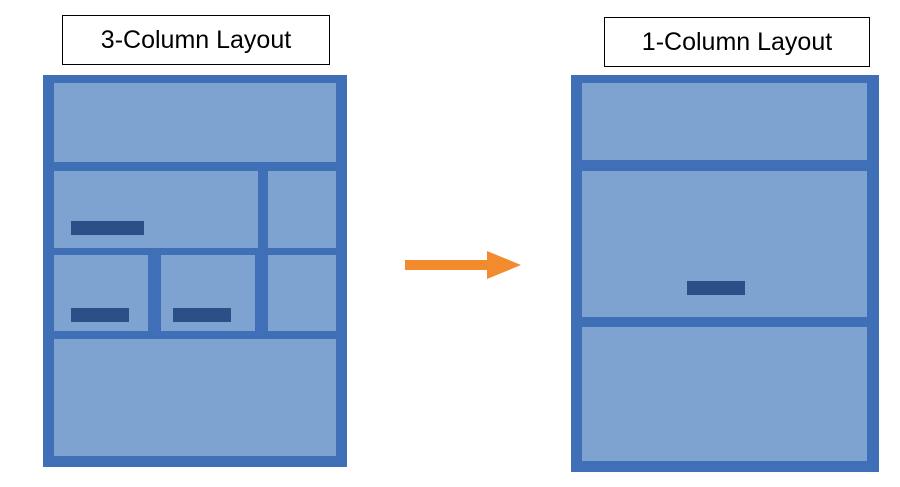 Image resolution: width=900 pixels, height=487 pixels. Describe the element at coordinates (716, 288) in the screenshot. I see `content-bar` at that location.